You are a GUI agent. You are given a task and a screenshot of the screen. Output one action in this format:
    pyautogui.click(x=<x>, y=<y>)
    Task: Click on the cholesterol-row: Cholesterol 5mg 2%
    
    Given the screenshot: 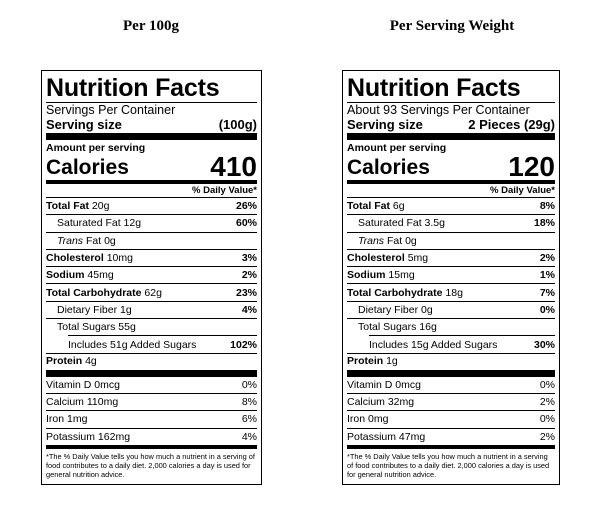 What is the action you would take?
    pyautogui.click(x=451, y=257)
    